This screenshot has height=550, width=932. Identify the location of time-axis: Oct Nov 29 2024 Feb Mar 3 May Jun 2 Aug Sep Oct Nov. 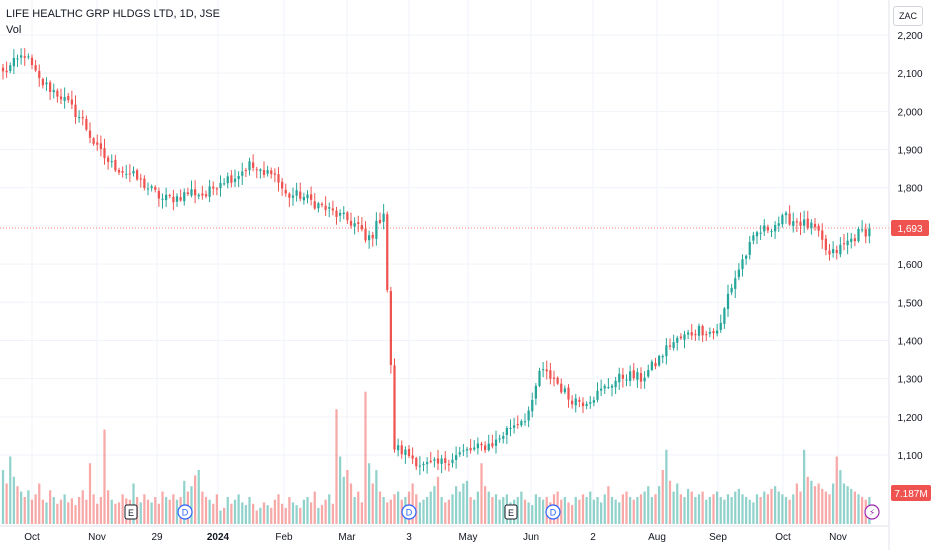
(435, 537).